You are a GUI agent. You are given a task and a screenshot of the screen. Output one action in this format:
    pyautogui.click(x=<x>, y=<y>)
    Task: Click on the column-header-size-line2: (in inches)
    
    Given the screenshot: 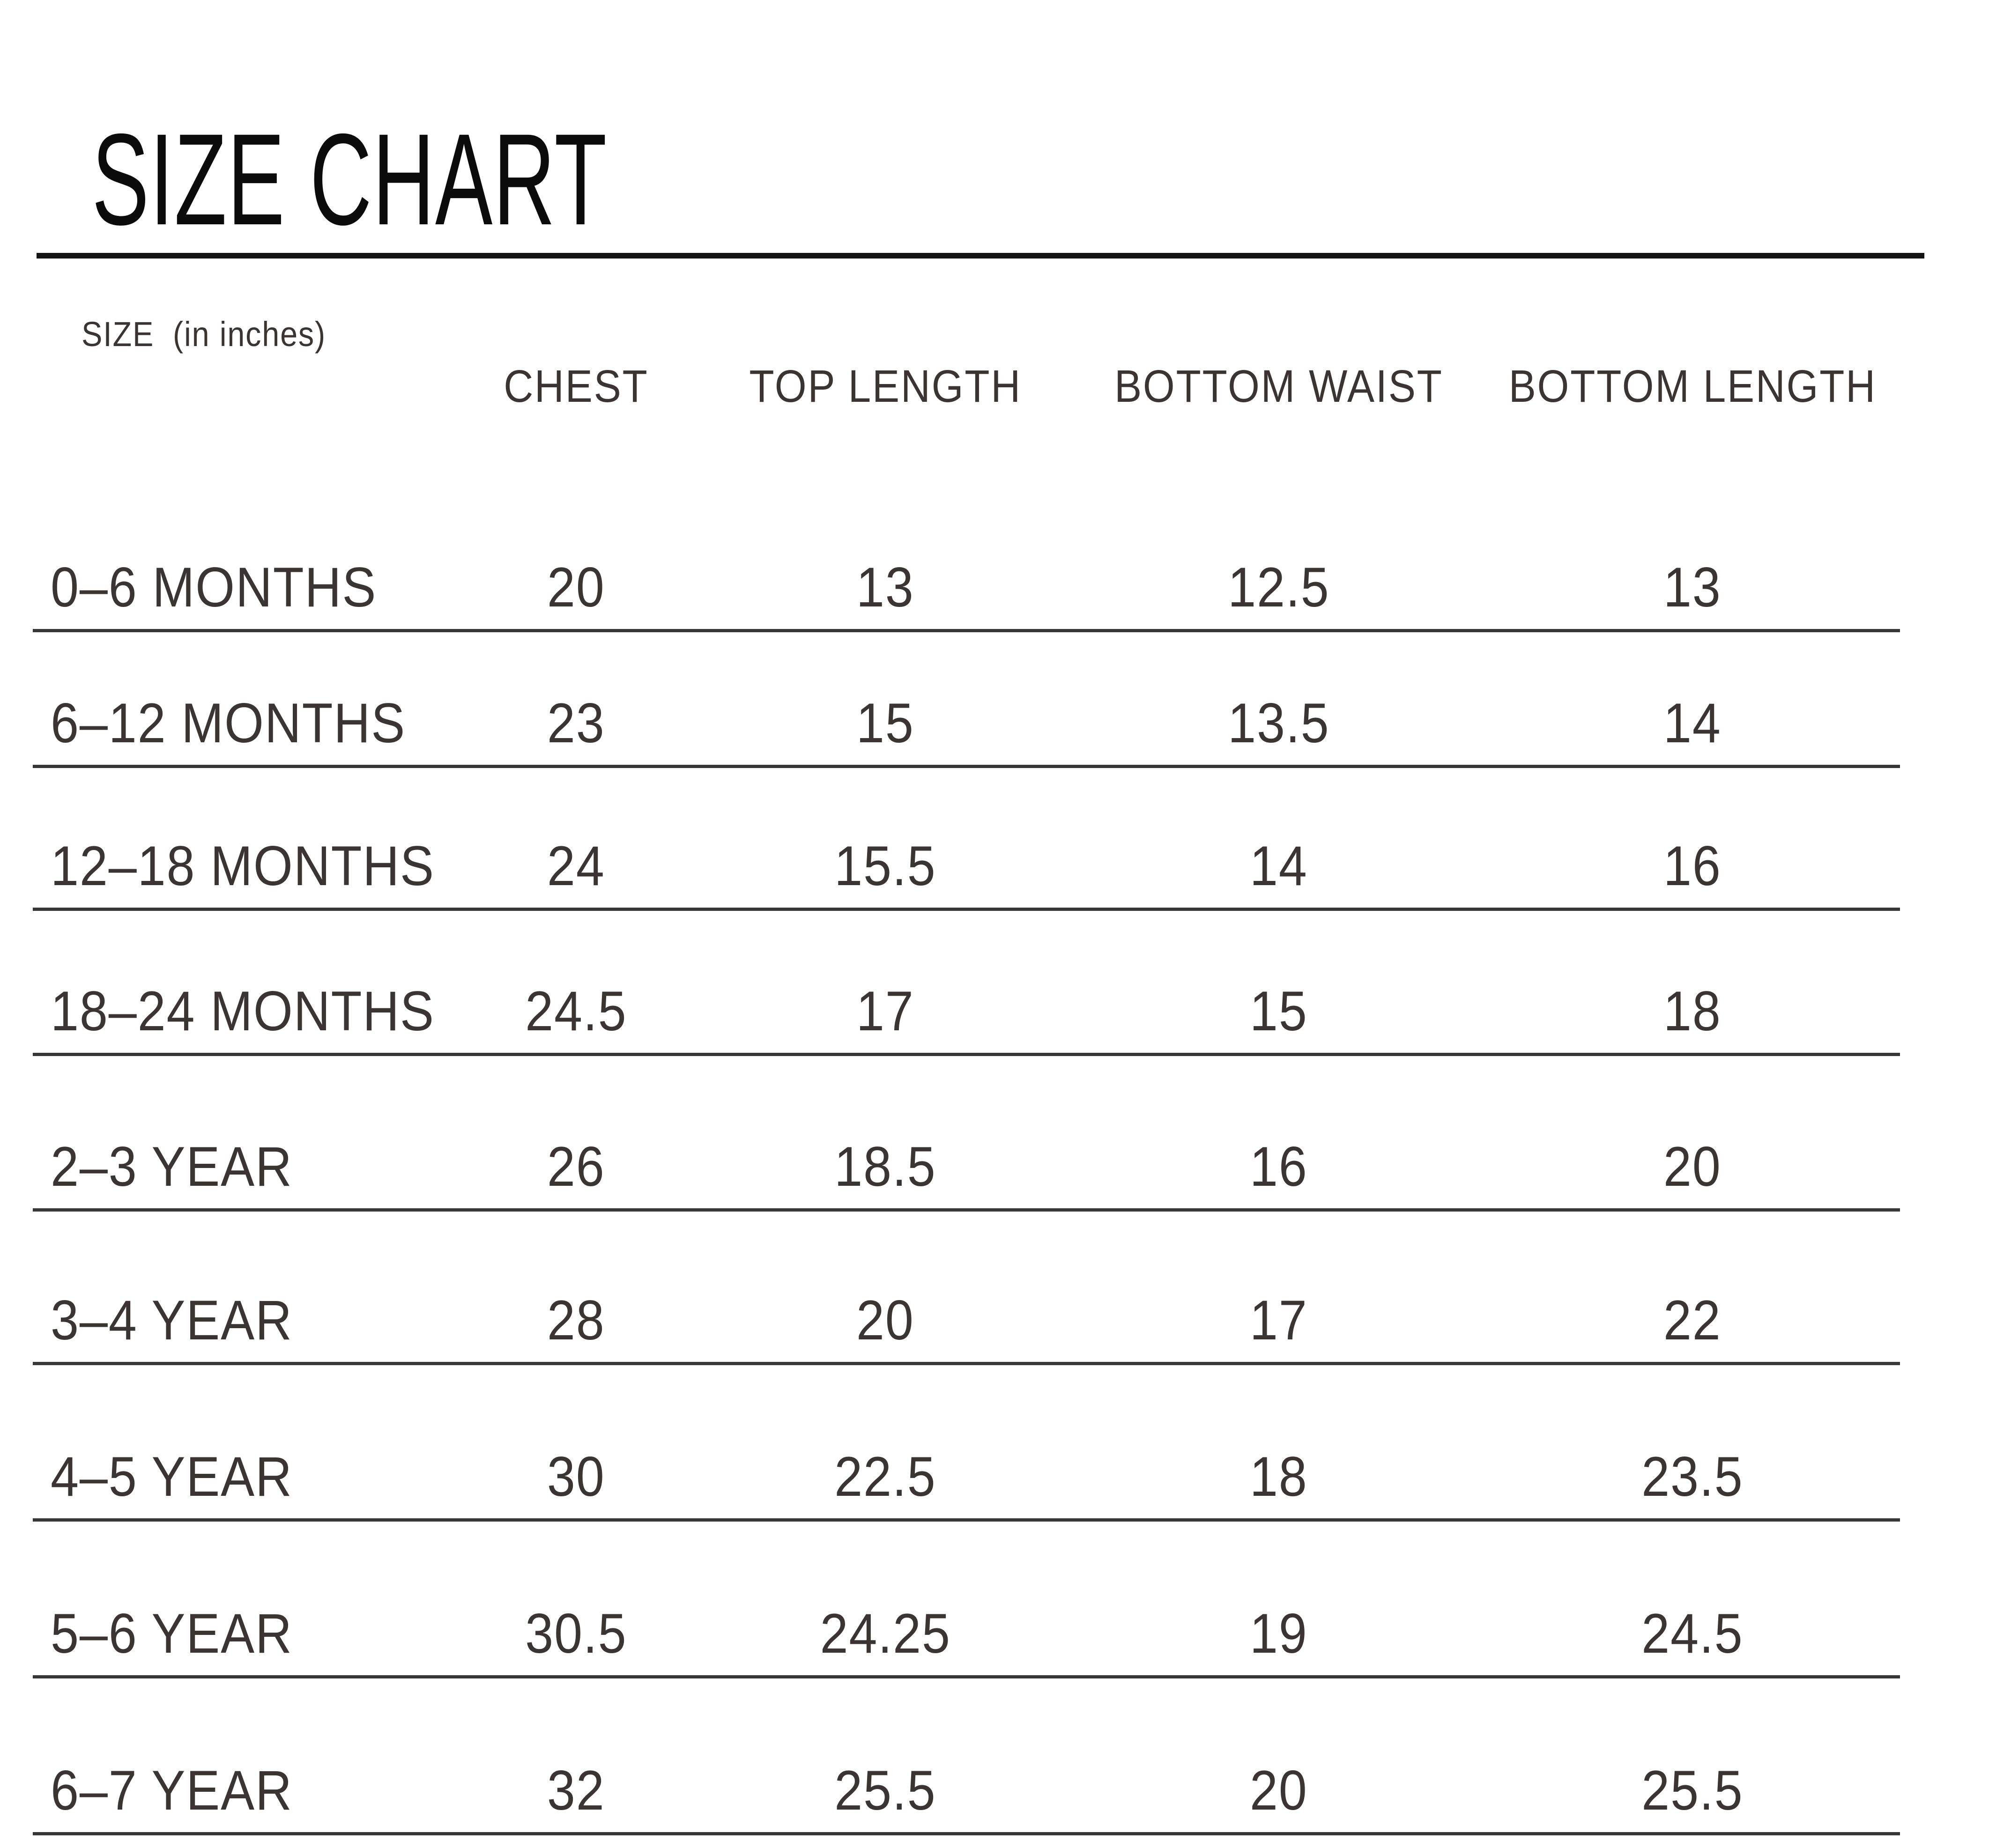 What is the action you would take?
    pyautogui.click(x=250, y=335)
    